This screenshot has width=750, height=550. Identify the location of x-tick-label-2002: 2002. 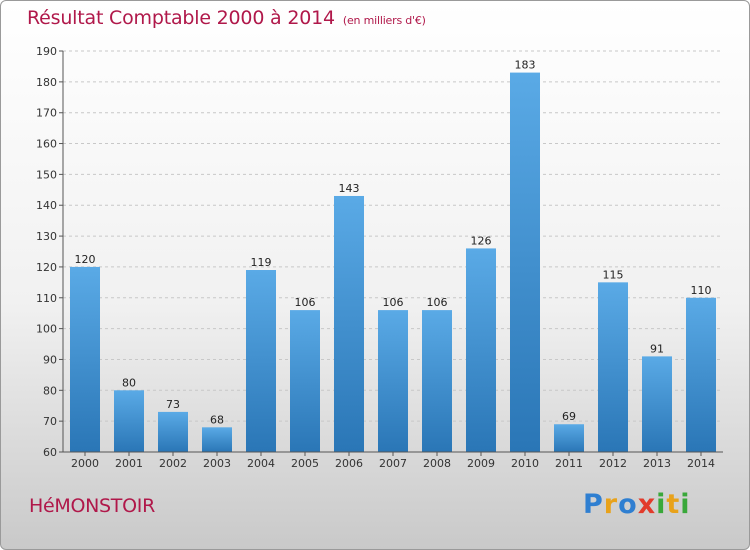
(173, 463).